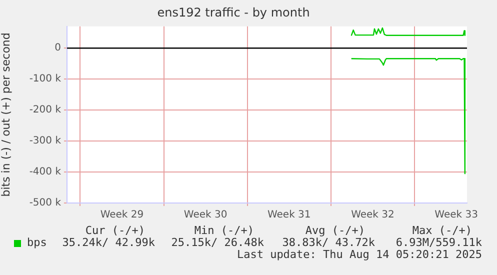 The width and height of the screenshot is (497, 275). What do you see at coordinates (372, 215) in the screenshot?
I see `x-tick-label: Week 32` at bounding box center [372, 215].